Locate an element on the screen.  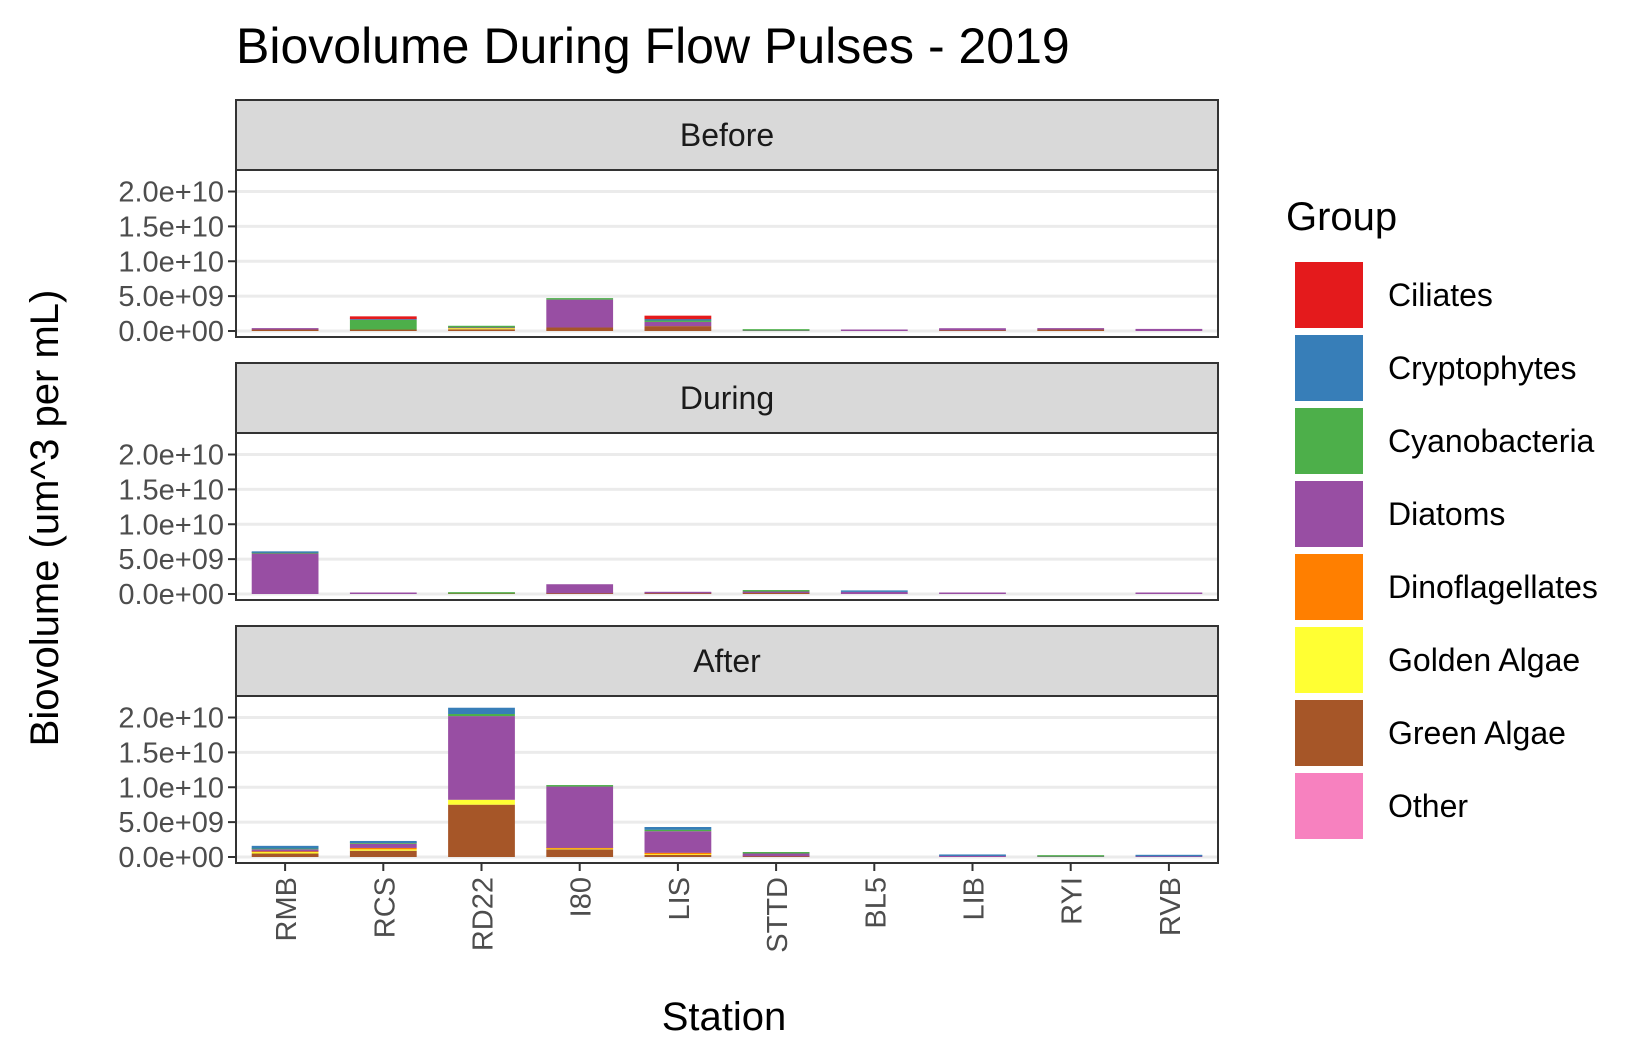
legend-item: Dinoflagellates is located at coordinates (1446, 587).